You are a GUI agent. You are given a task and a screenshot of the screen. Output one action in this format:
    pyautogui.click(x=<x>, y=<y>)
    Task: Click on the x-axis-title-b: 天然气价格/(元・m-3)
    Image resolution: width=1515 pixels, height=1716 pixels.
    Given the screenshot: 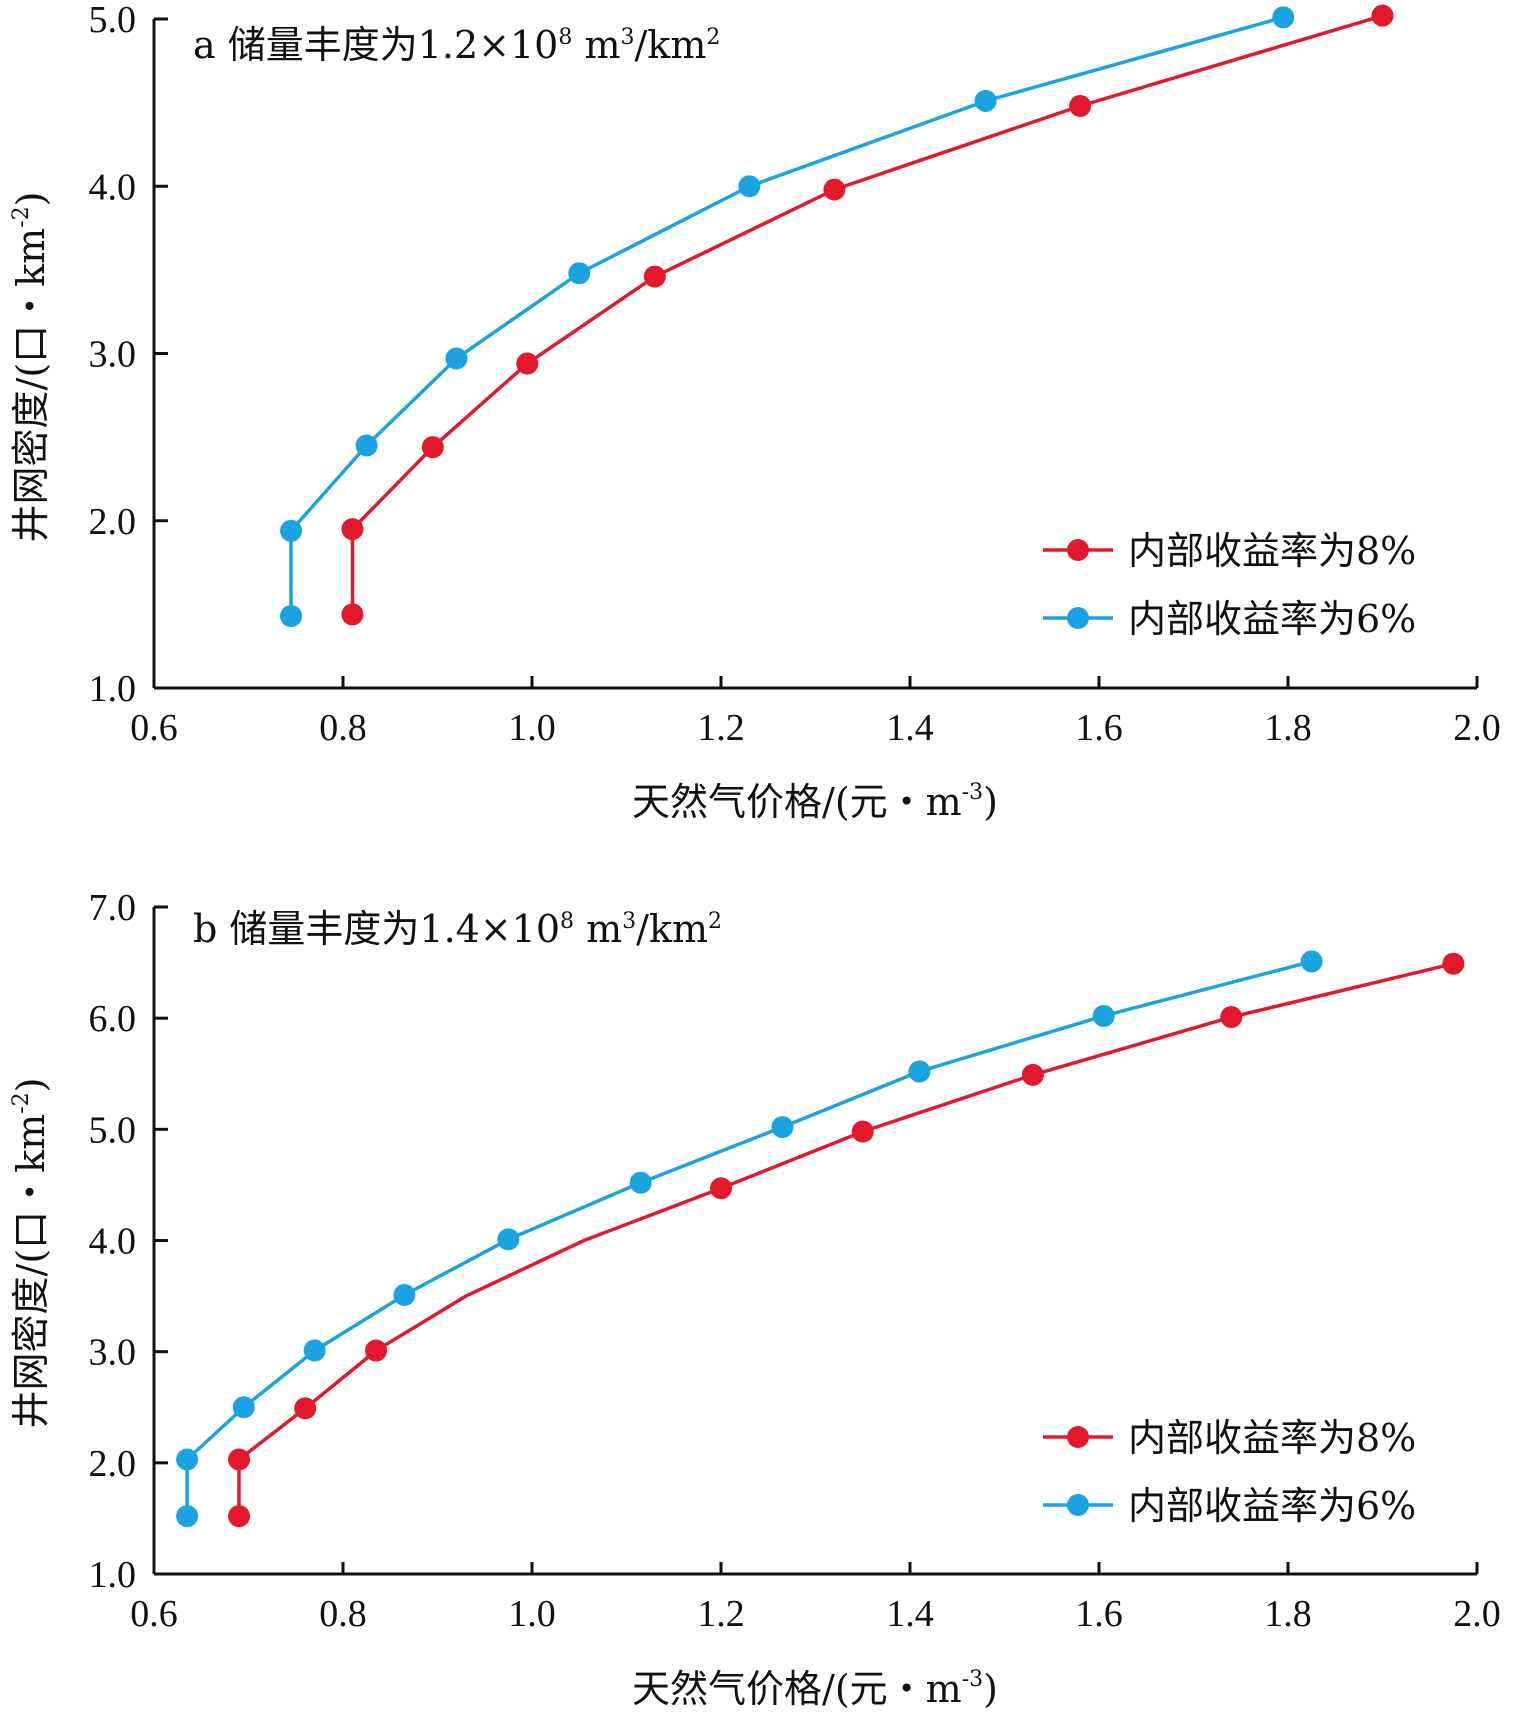 What is the action you would take?
    pyautogui.click(x=815, y=1689)
    